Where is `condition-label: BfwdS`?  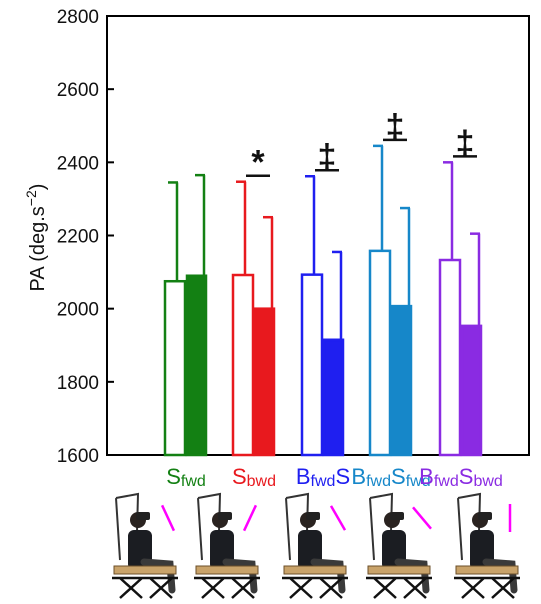 condition-label: BfwdS is located at coordinates (323, 477).